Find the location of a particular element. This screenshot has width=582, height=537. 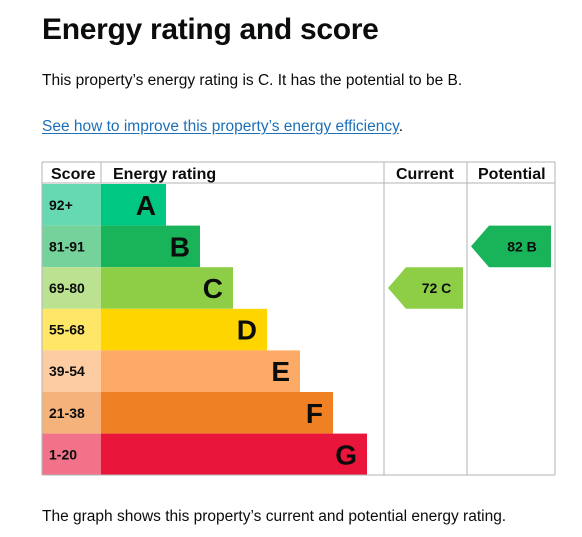

band-bar-f is located at coordinates (217, 413).